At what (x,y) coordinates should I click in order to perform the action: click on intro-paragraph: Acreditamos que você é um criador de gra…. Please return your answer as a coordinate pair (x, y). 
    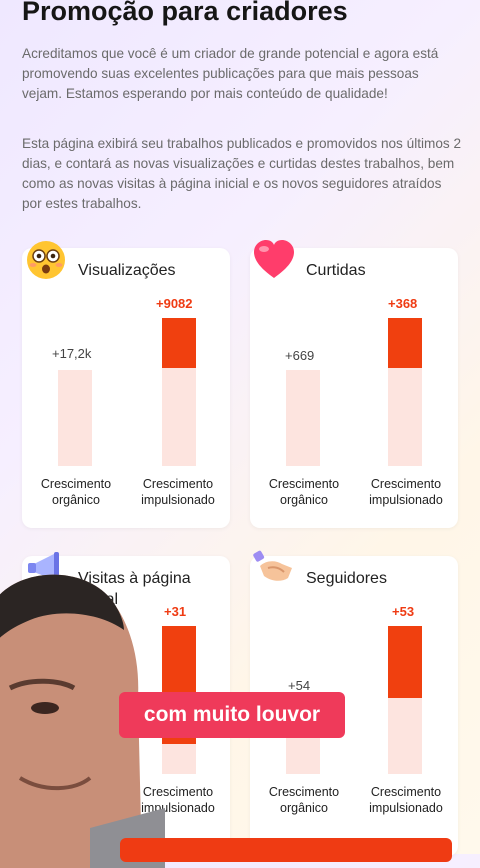
    Looking at the image, I should click on (230, 73).